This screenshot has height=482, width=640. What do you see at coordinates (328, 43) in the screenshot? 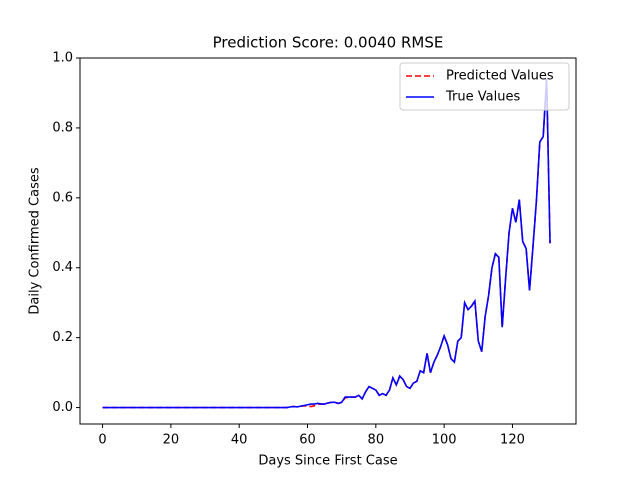
I see `chart-title: Prediction Score: 0.0040 RMSE` at bounding box center [328, 43].